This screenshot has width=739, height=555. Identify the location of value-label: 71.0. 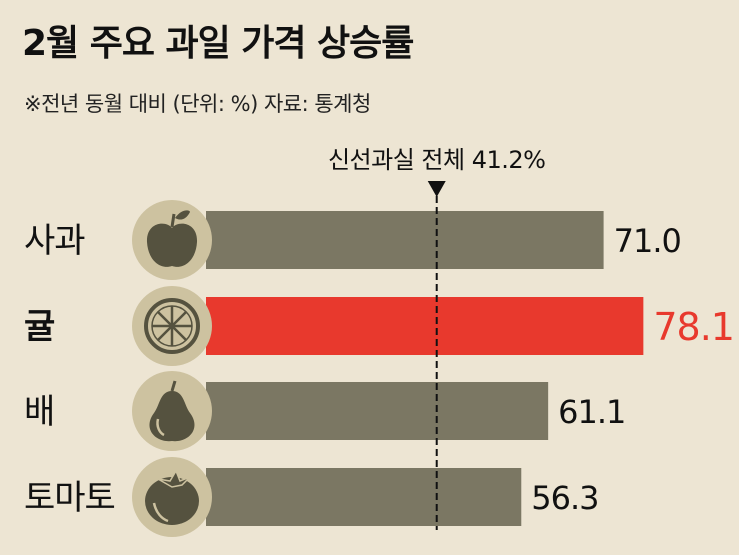
(647, 241).